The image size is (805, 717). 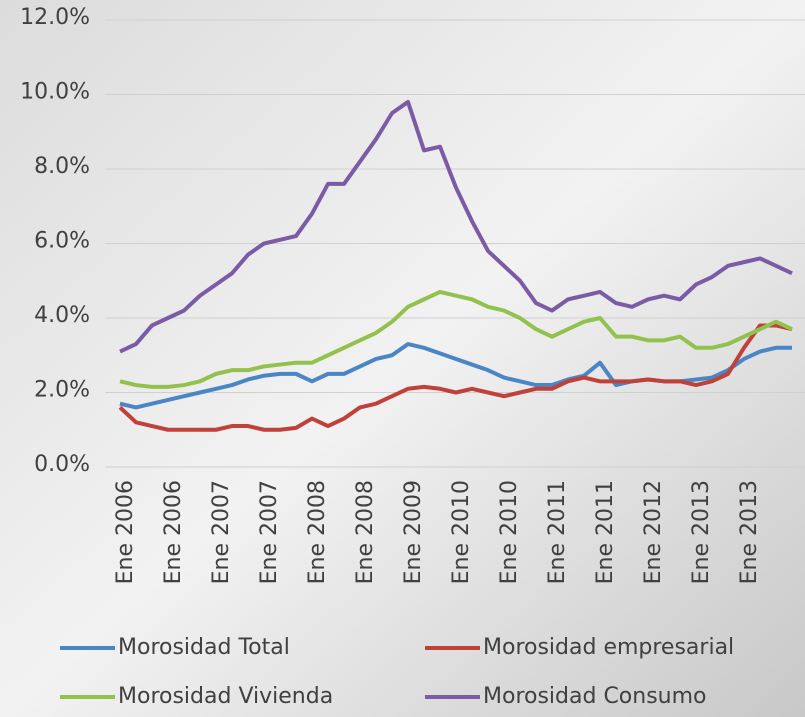 I want to click on y-tick-label: 4.0%, so click(x=62, y=315).